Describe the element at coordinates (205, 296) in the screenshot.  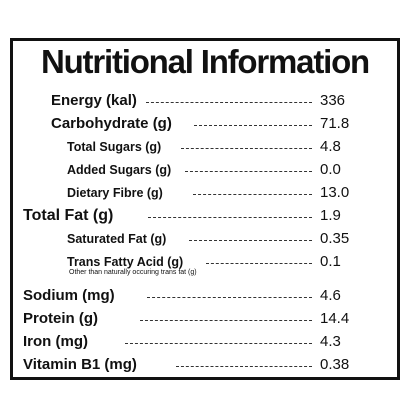
I see `nutrient-row-sodium: Sodium (mg) 4.6` at that location.